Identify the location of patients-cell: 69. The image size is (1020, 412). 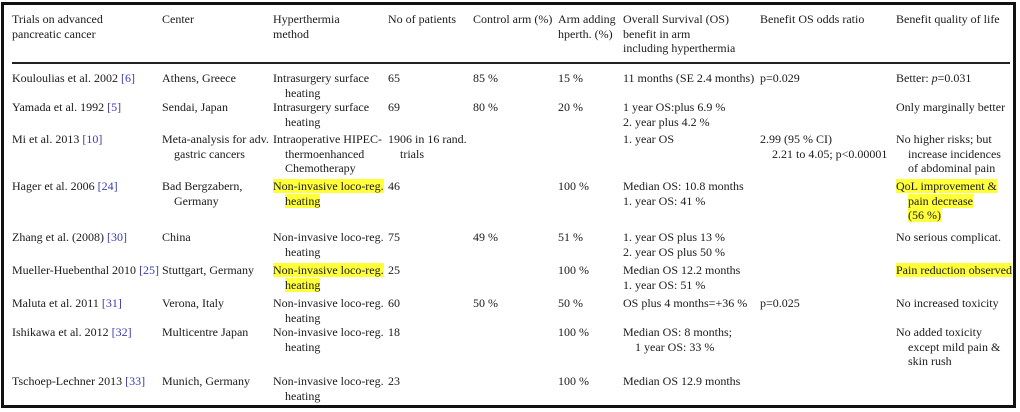
(394, 107).